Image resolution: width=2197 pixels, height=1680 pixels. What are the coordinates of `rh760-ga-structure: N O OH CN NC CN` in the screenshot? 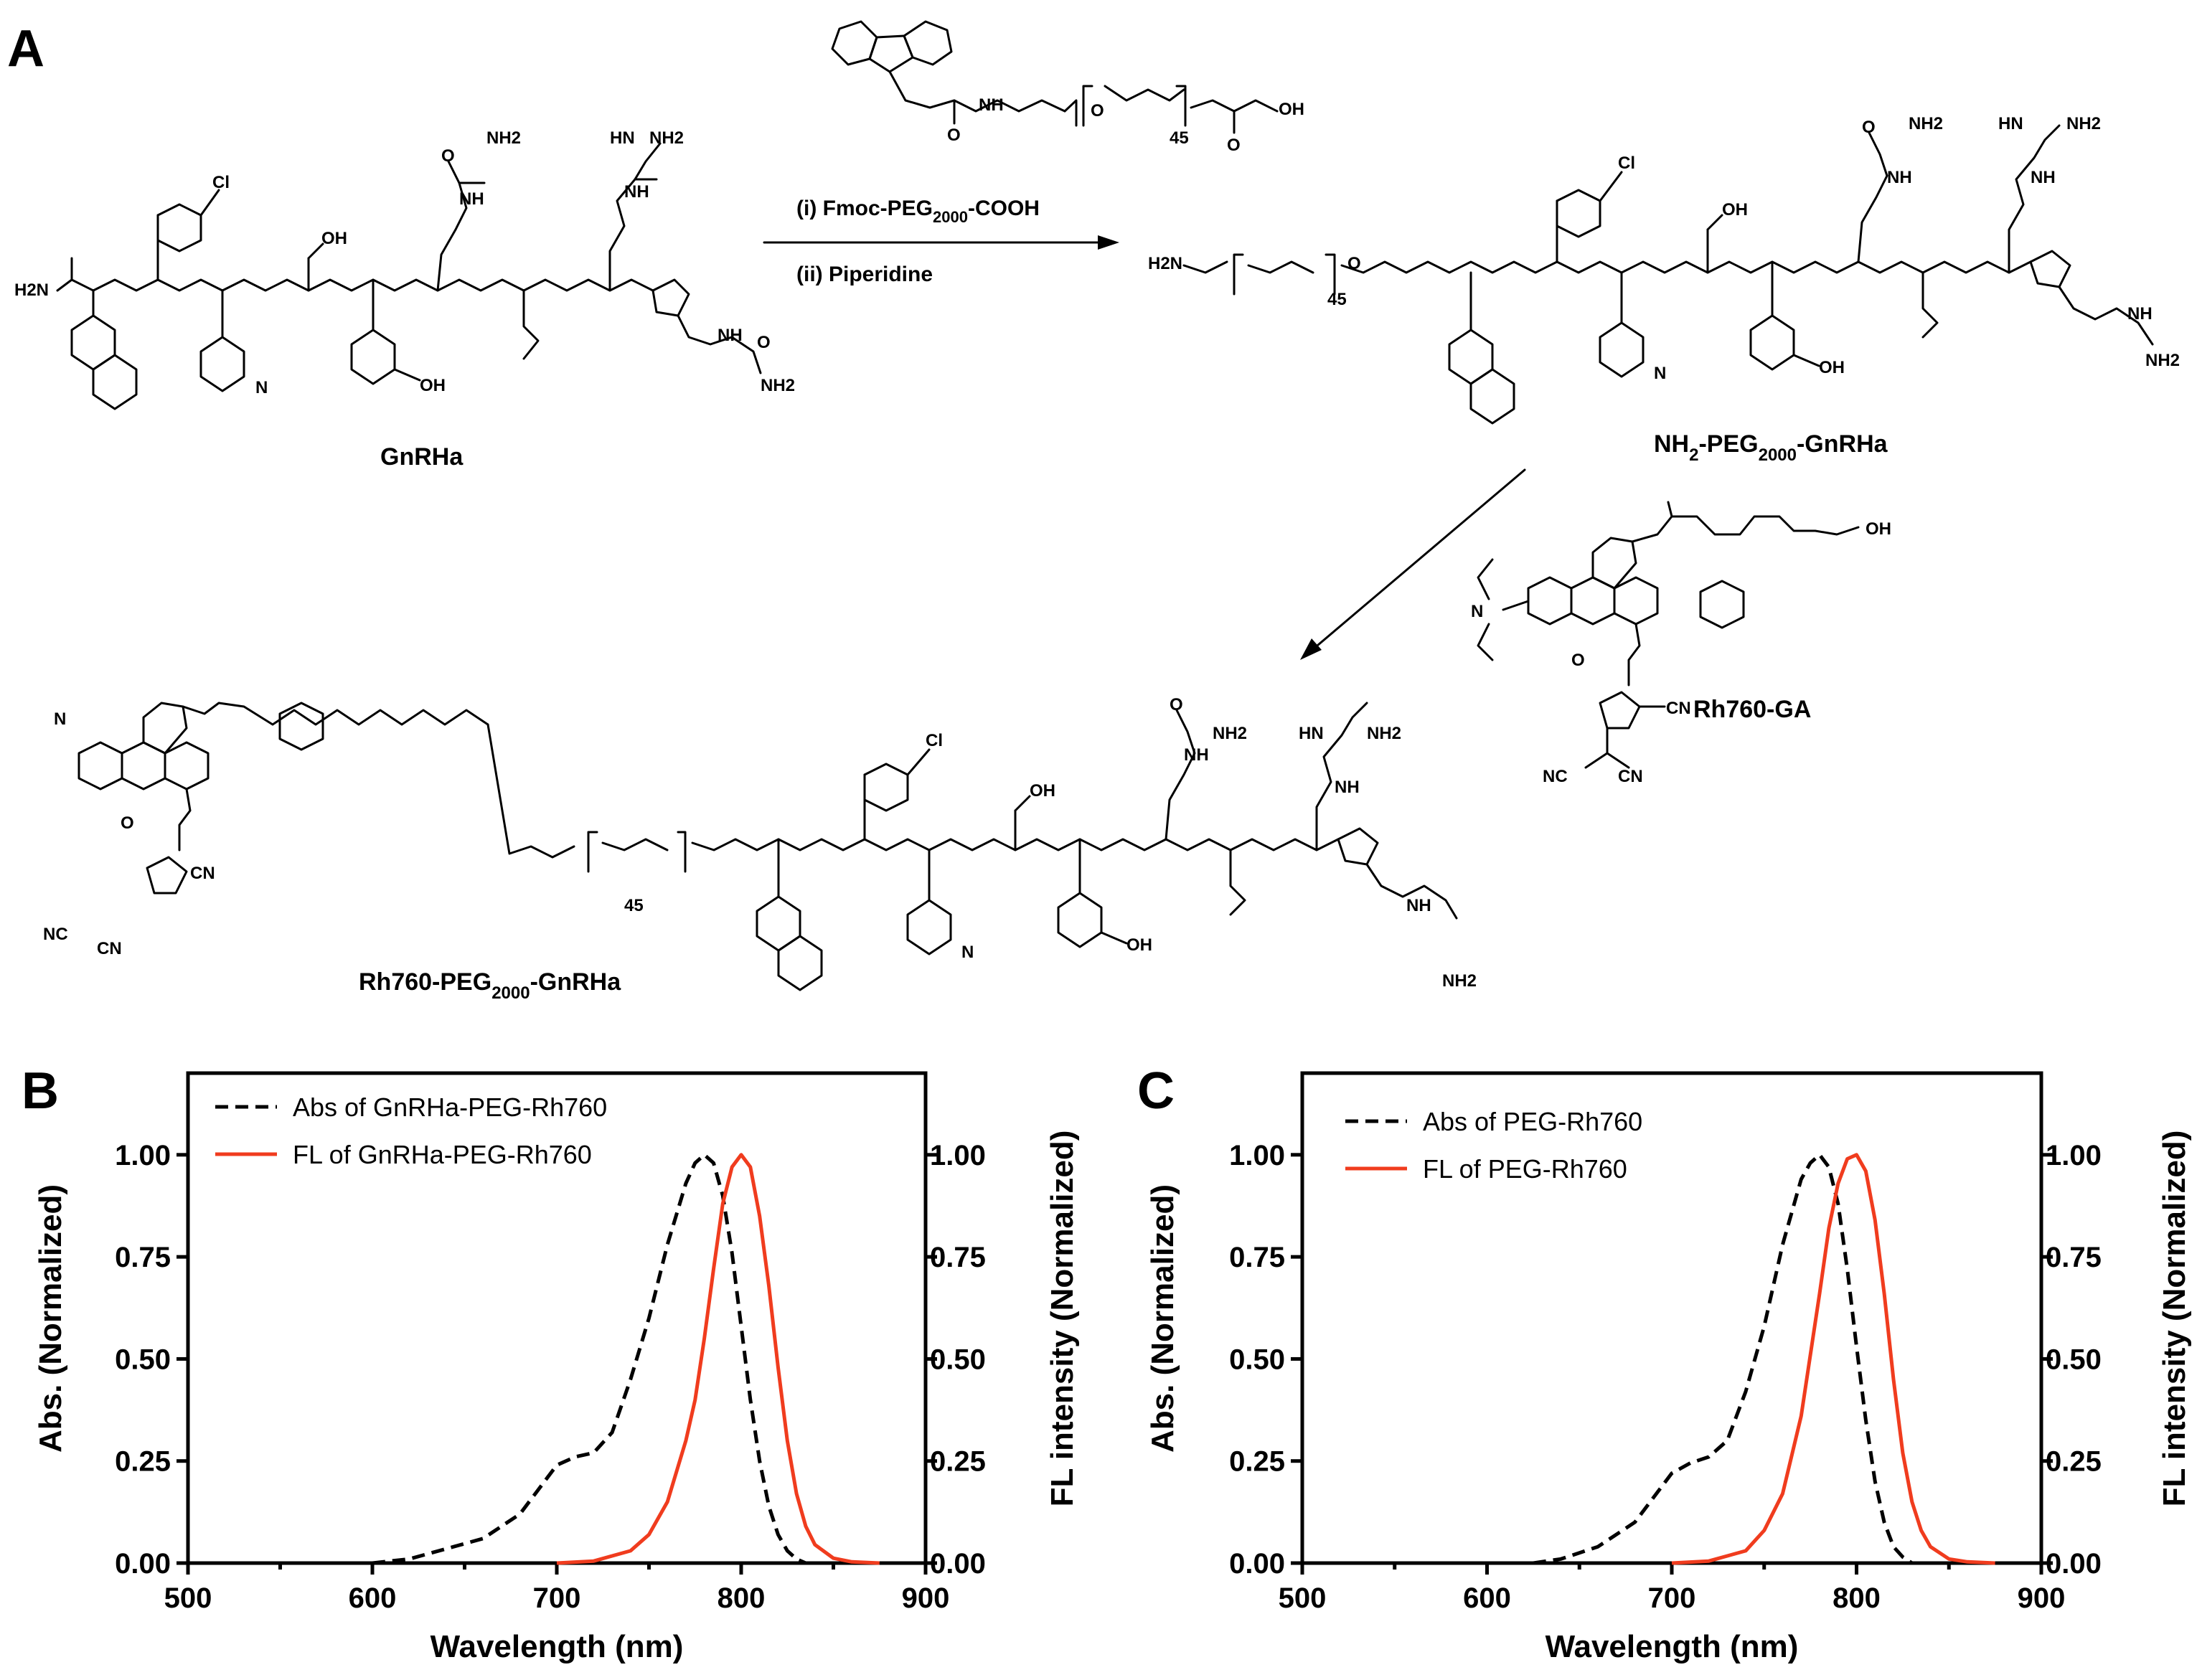 It's located at (1681, 643).